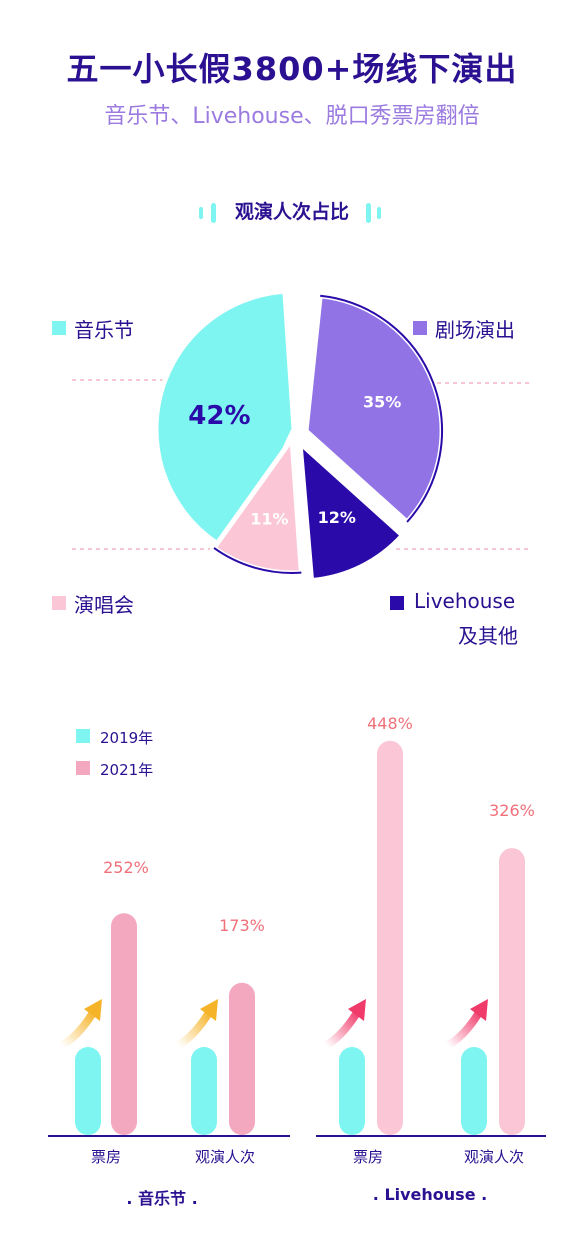 This screenshot has height=1240, width=584. Describe the element at coordinates (83, 768) in the screenshot. I see `legend-swatch-2021` at that location.